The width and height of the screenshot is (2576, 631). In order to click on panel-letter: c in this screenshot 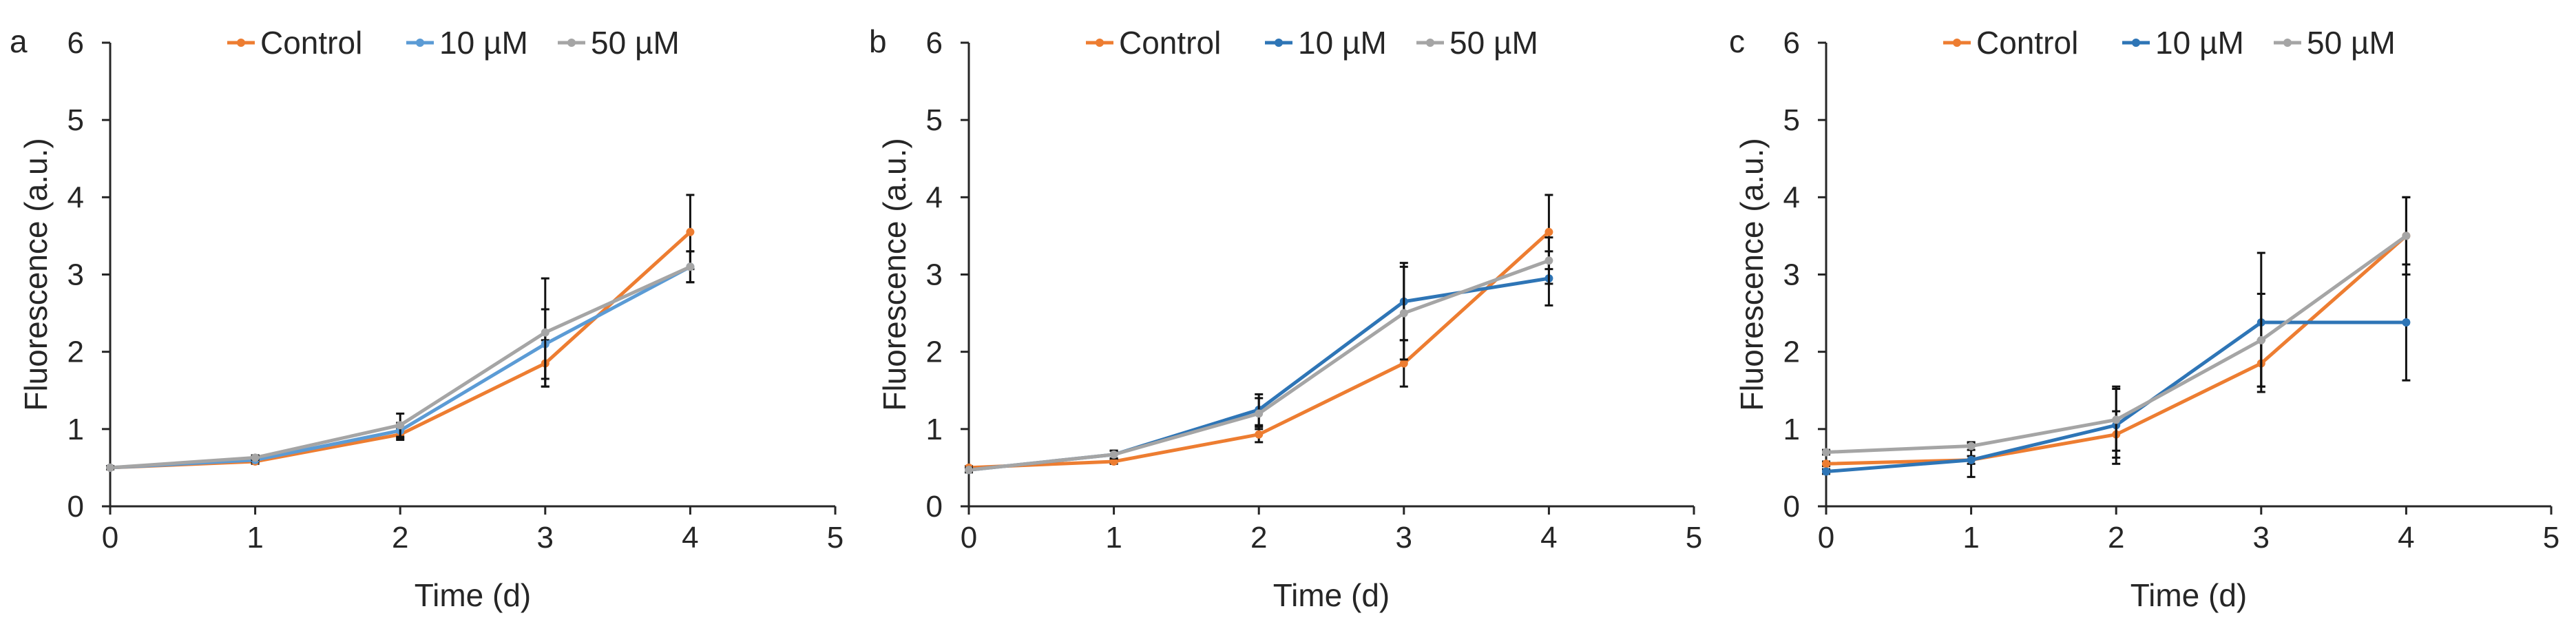, I will do `click(1737, 41)`.